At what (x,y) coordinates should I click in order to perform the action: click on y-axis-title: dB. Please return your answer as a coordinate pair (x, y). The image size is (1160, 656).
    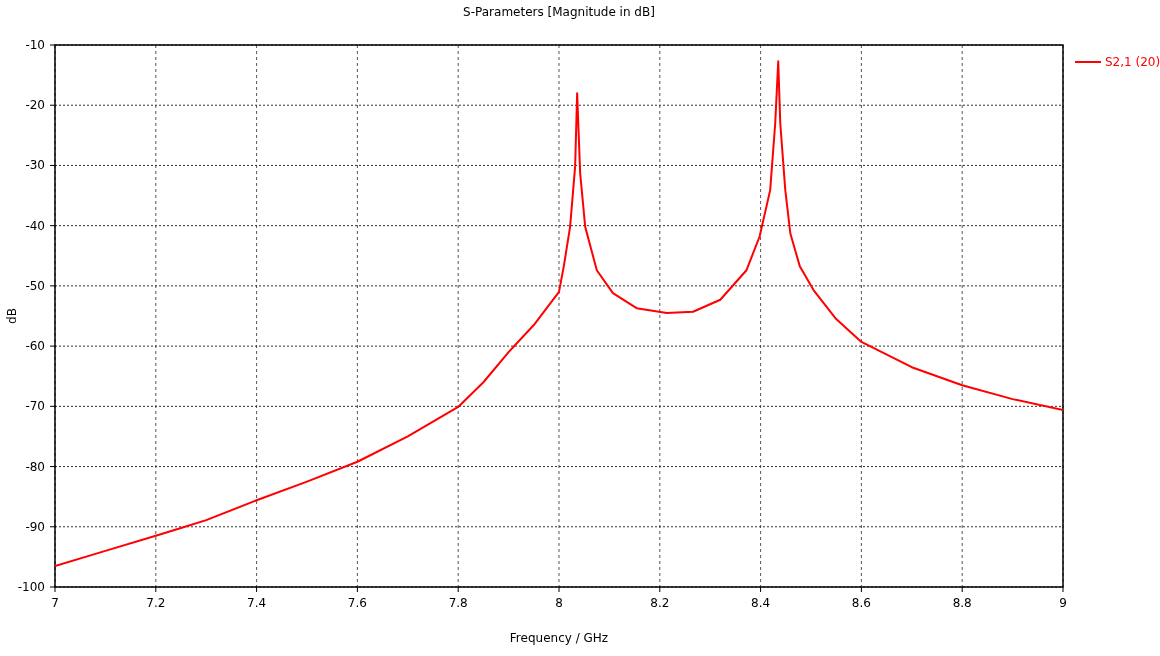
    Looking at the image, I should click on (12, 316).